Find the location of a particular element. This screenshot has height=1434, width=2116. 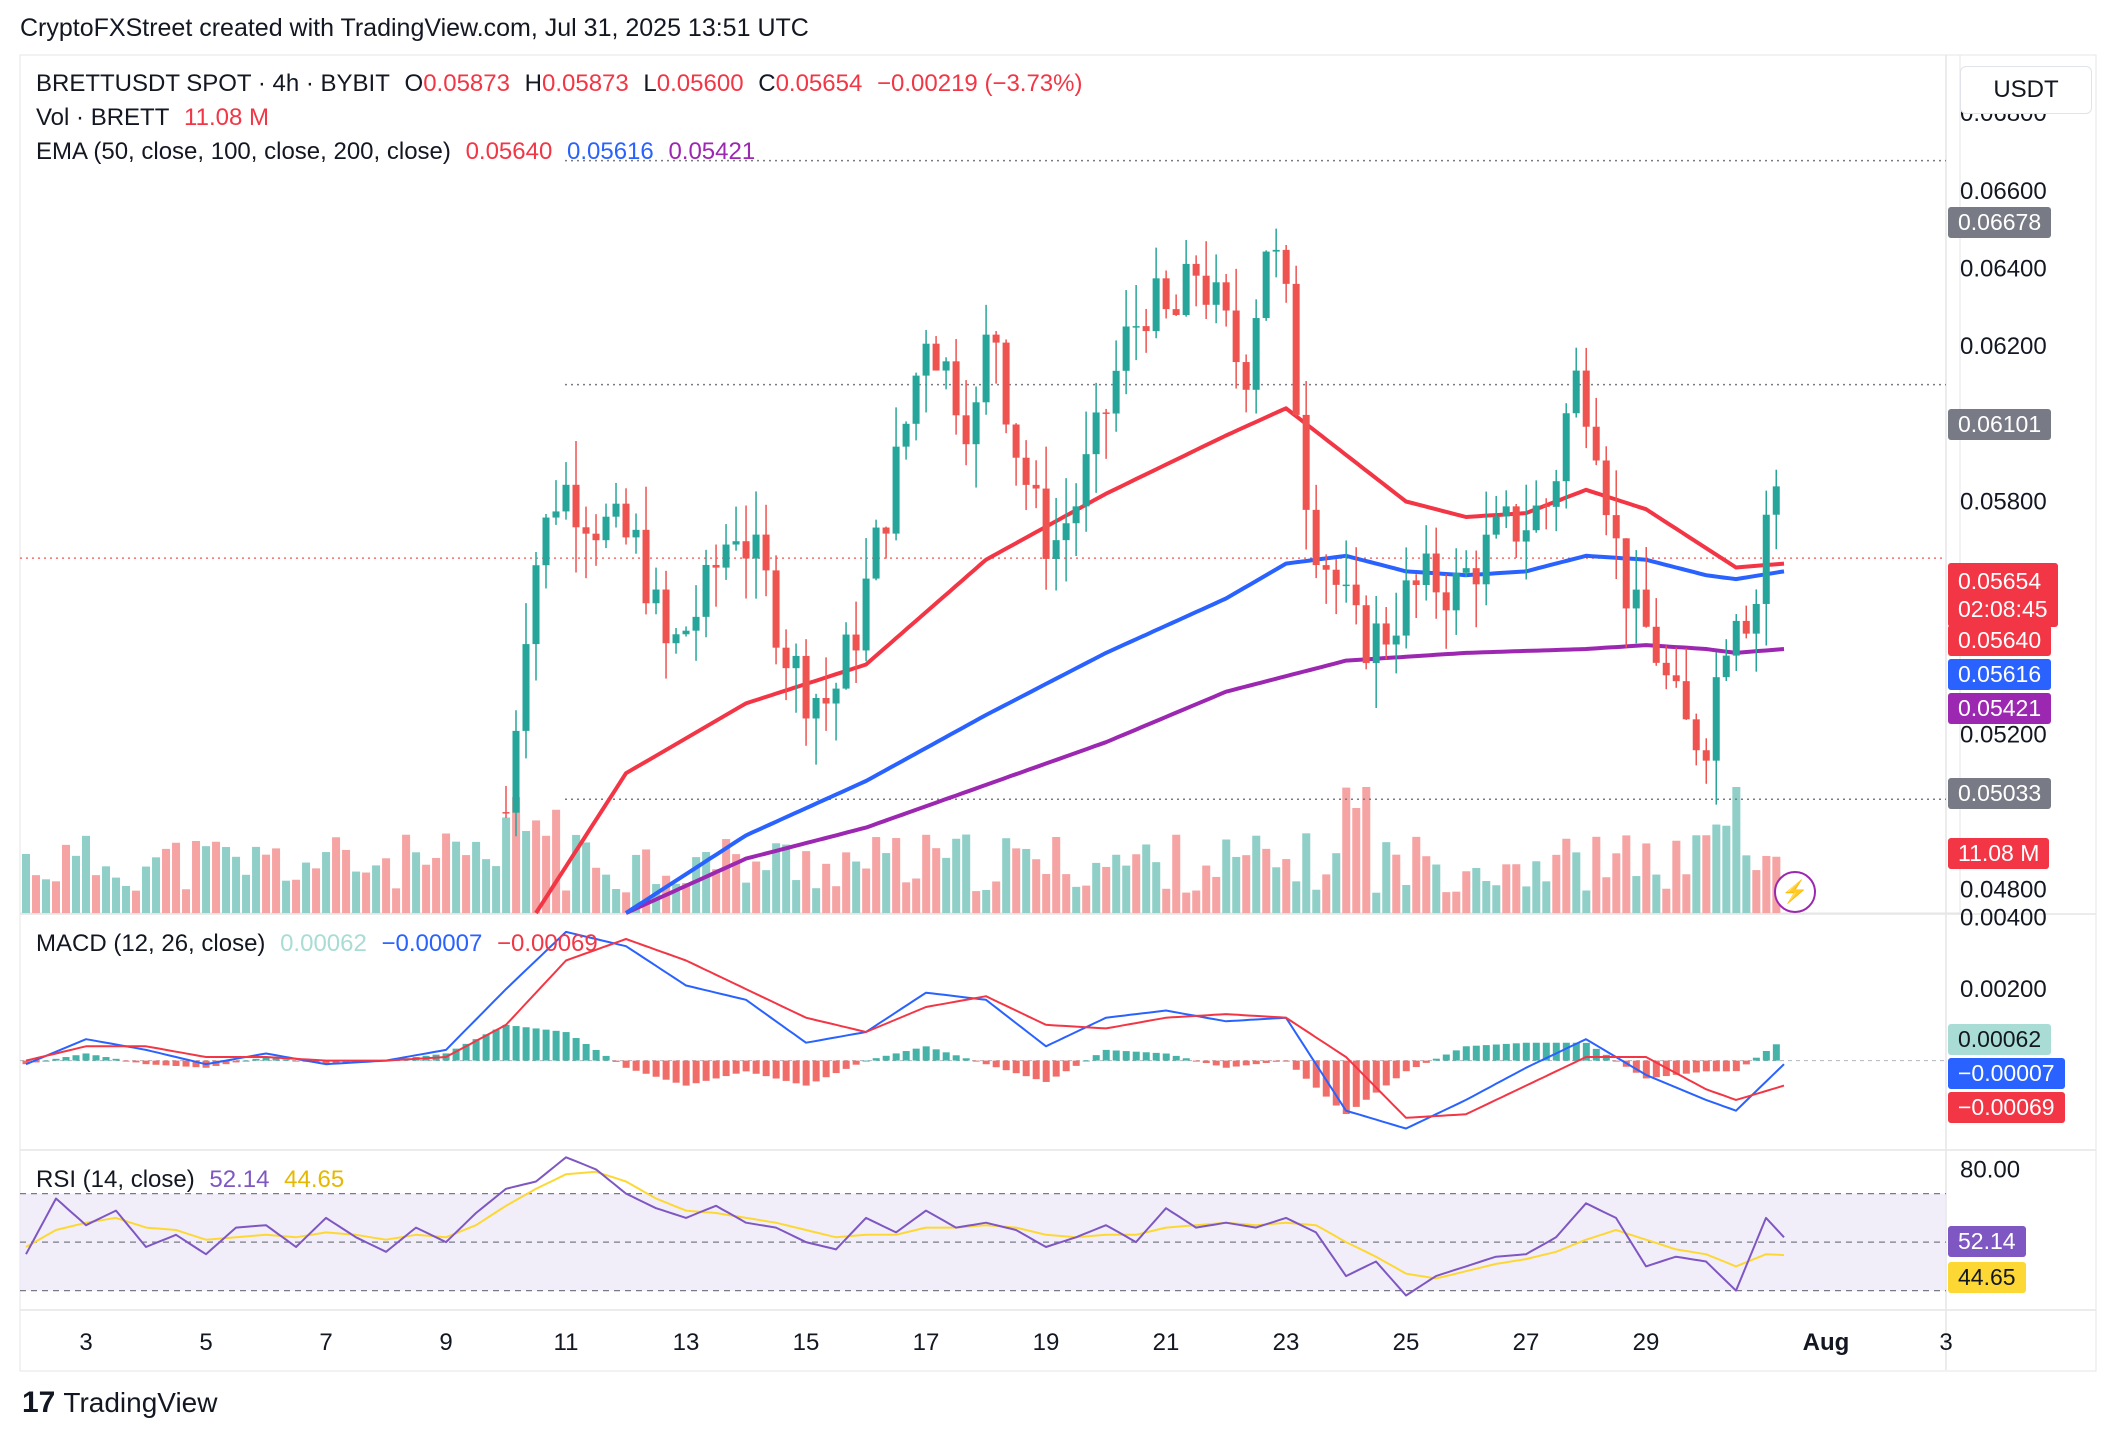

legend-h-value: 0.05873 is located at coordinates (585, 83).